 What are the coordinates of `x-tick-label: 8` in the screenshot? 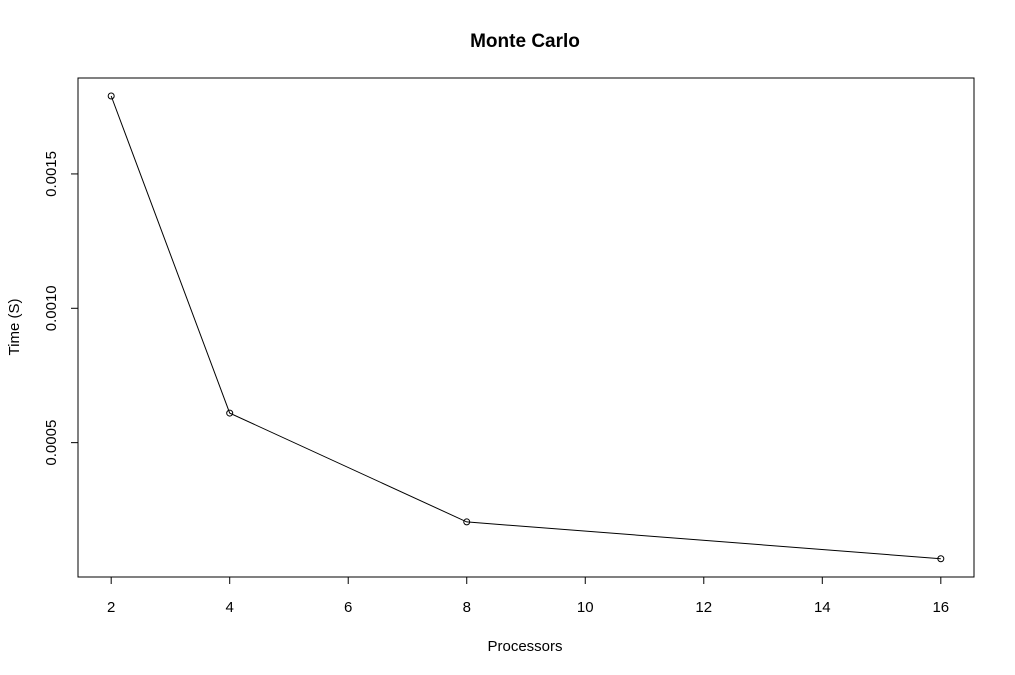 It's located at (467, 607).